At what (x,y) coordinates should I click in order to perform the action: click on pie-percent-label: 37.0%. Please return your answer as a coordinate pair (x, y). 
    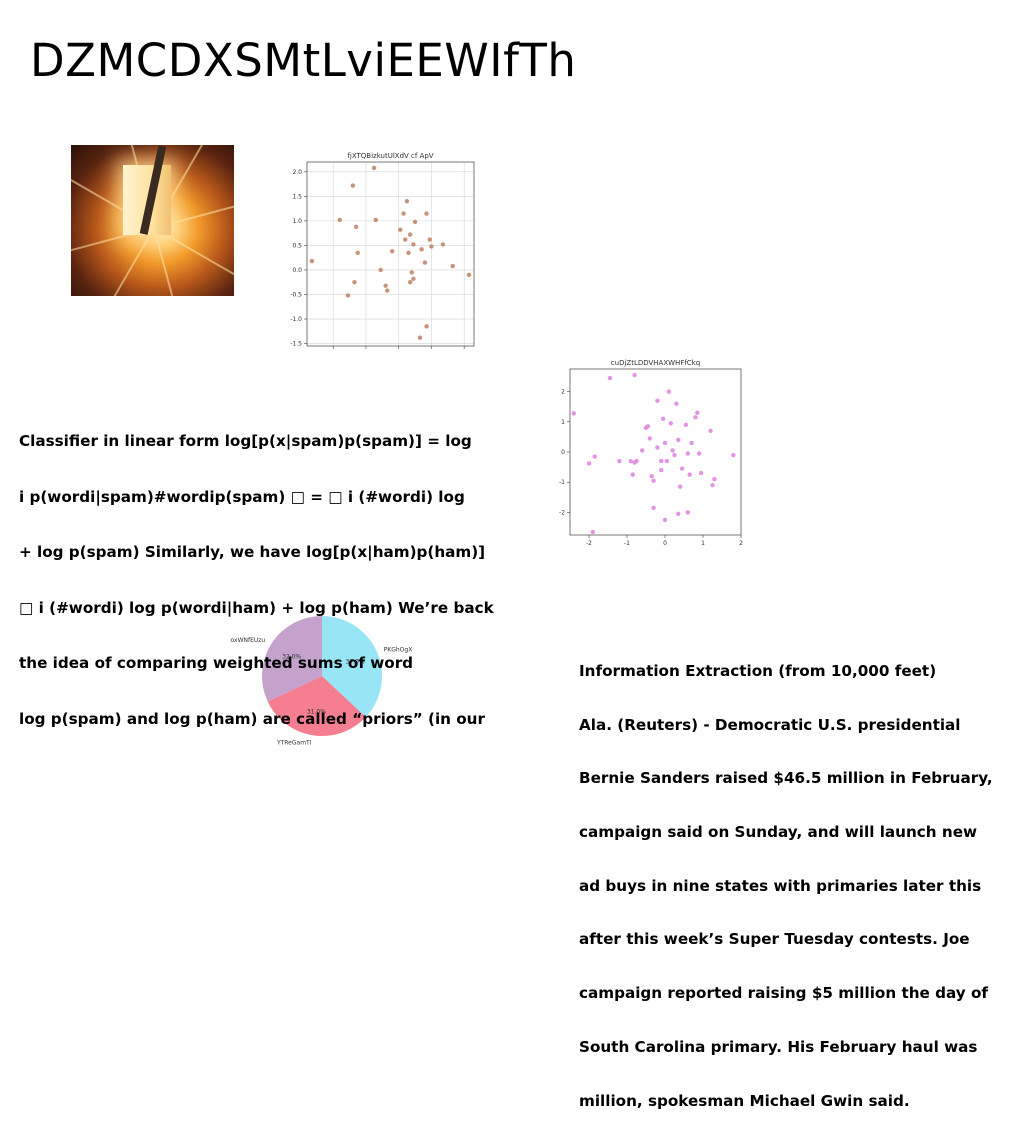
    Looking at the image, I should click on (355, 662).